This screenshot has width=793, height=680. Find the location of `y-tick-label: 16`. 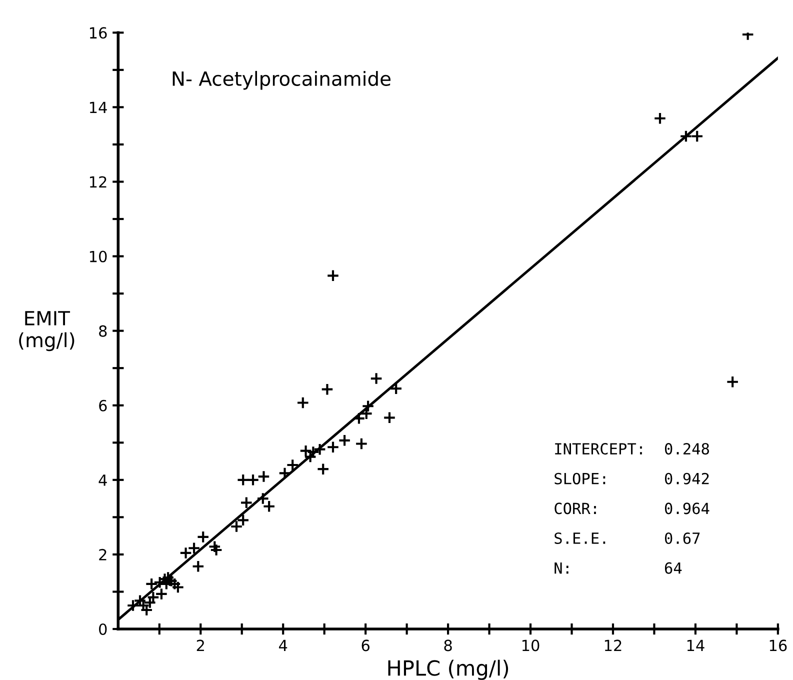

y-tick-label: 16 is located at coordinates (98, 33).